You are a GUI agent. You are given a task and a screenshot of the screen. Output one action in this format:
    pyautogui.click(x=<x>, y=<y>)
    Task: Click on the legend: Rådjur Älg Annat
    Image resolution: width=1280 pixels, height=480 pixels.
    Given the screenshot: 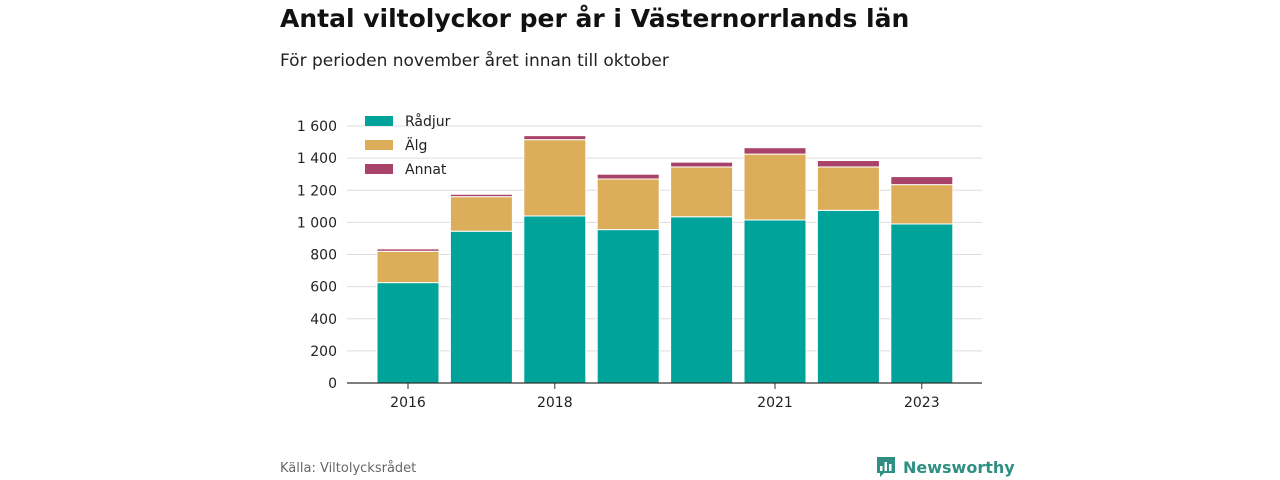 What is the action you would take?
    pyautogui.click(x=408, y=145)
    